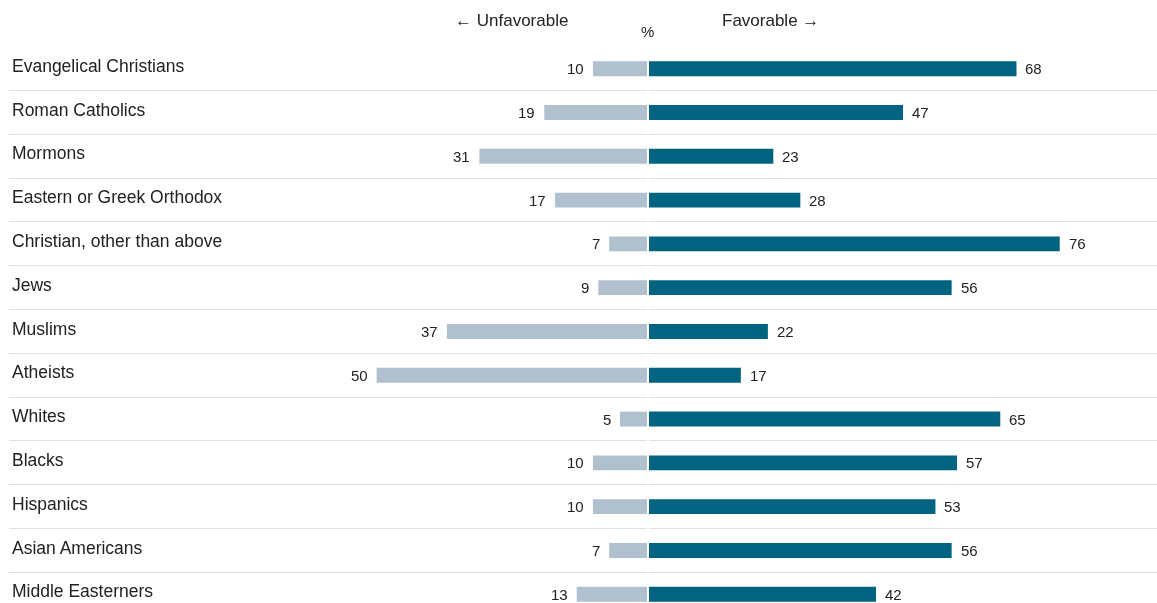  I want to click on y-tick-label: Evangelical Christians, so click(98, 65).